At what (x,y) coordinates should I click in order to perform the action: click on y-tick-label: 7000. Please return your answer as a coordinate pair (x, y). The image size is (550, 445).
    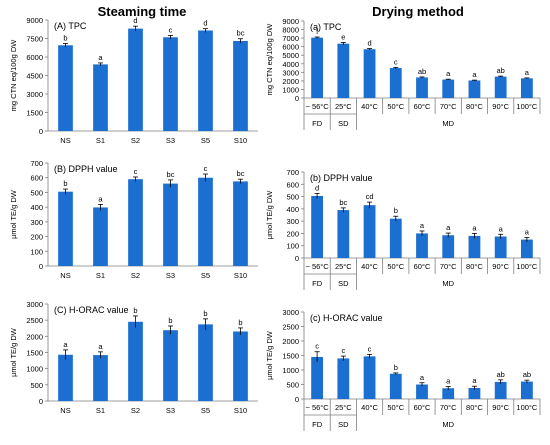
    Looking at the image, I should click on (290, 38).